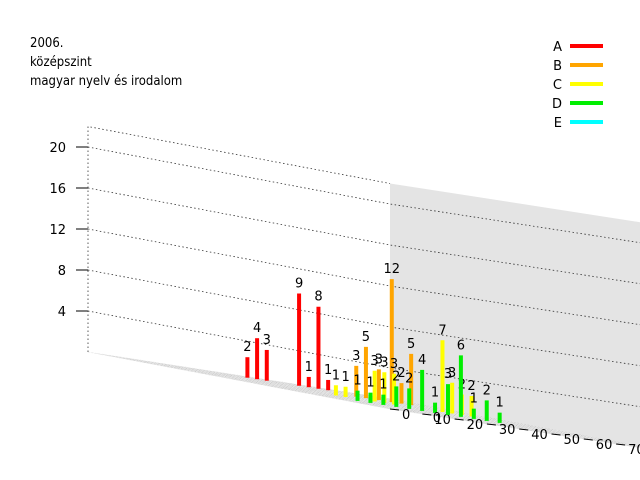  I want to click on x-tick-label: 40, so click(539, 435).